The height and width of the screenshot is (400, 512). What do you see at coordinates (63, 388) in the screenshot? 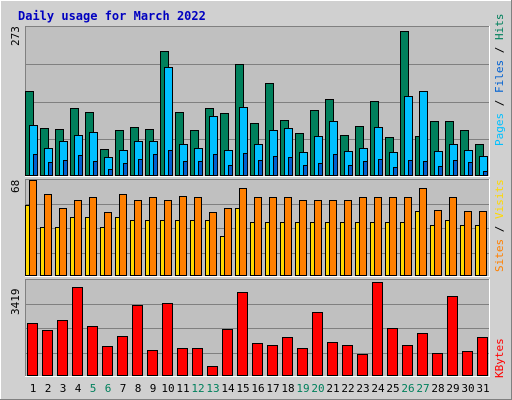
I see `x-tick-label: 3` at bounding box center [63, 388].